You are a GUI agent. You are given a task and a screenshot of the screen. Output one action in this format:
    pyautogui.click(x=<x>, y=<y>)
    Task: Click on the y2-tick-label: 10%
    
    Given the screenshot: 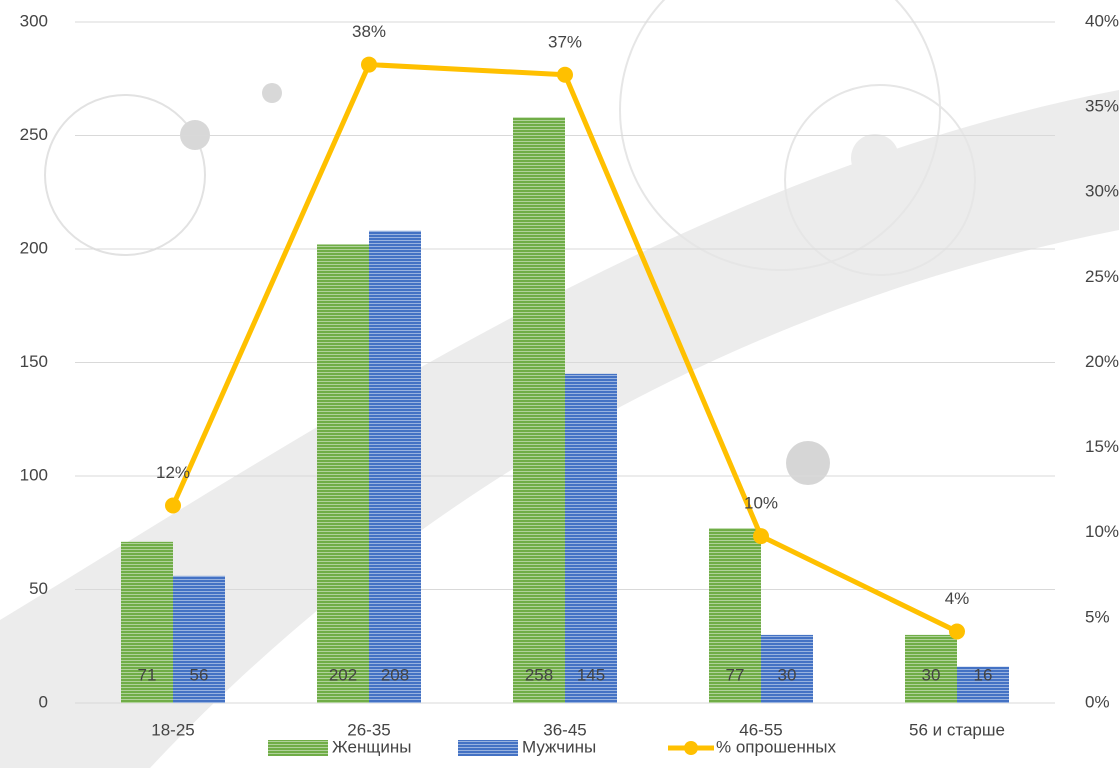 What is the action you would take?
    pyautogui.click(x=1102, y=531)
    